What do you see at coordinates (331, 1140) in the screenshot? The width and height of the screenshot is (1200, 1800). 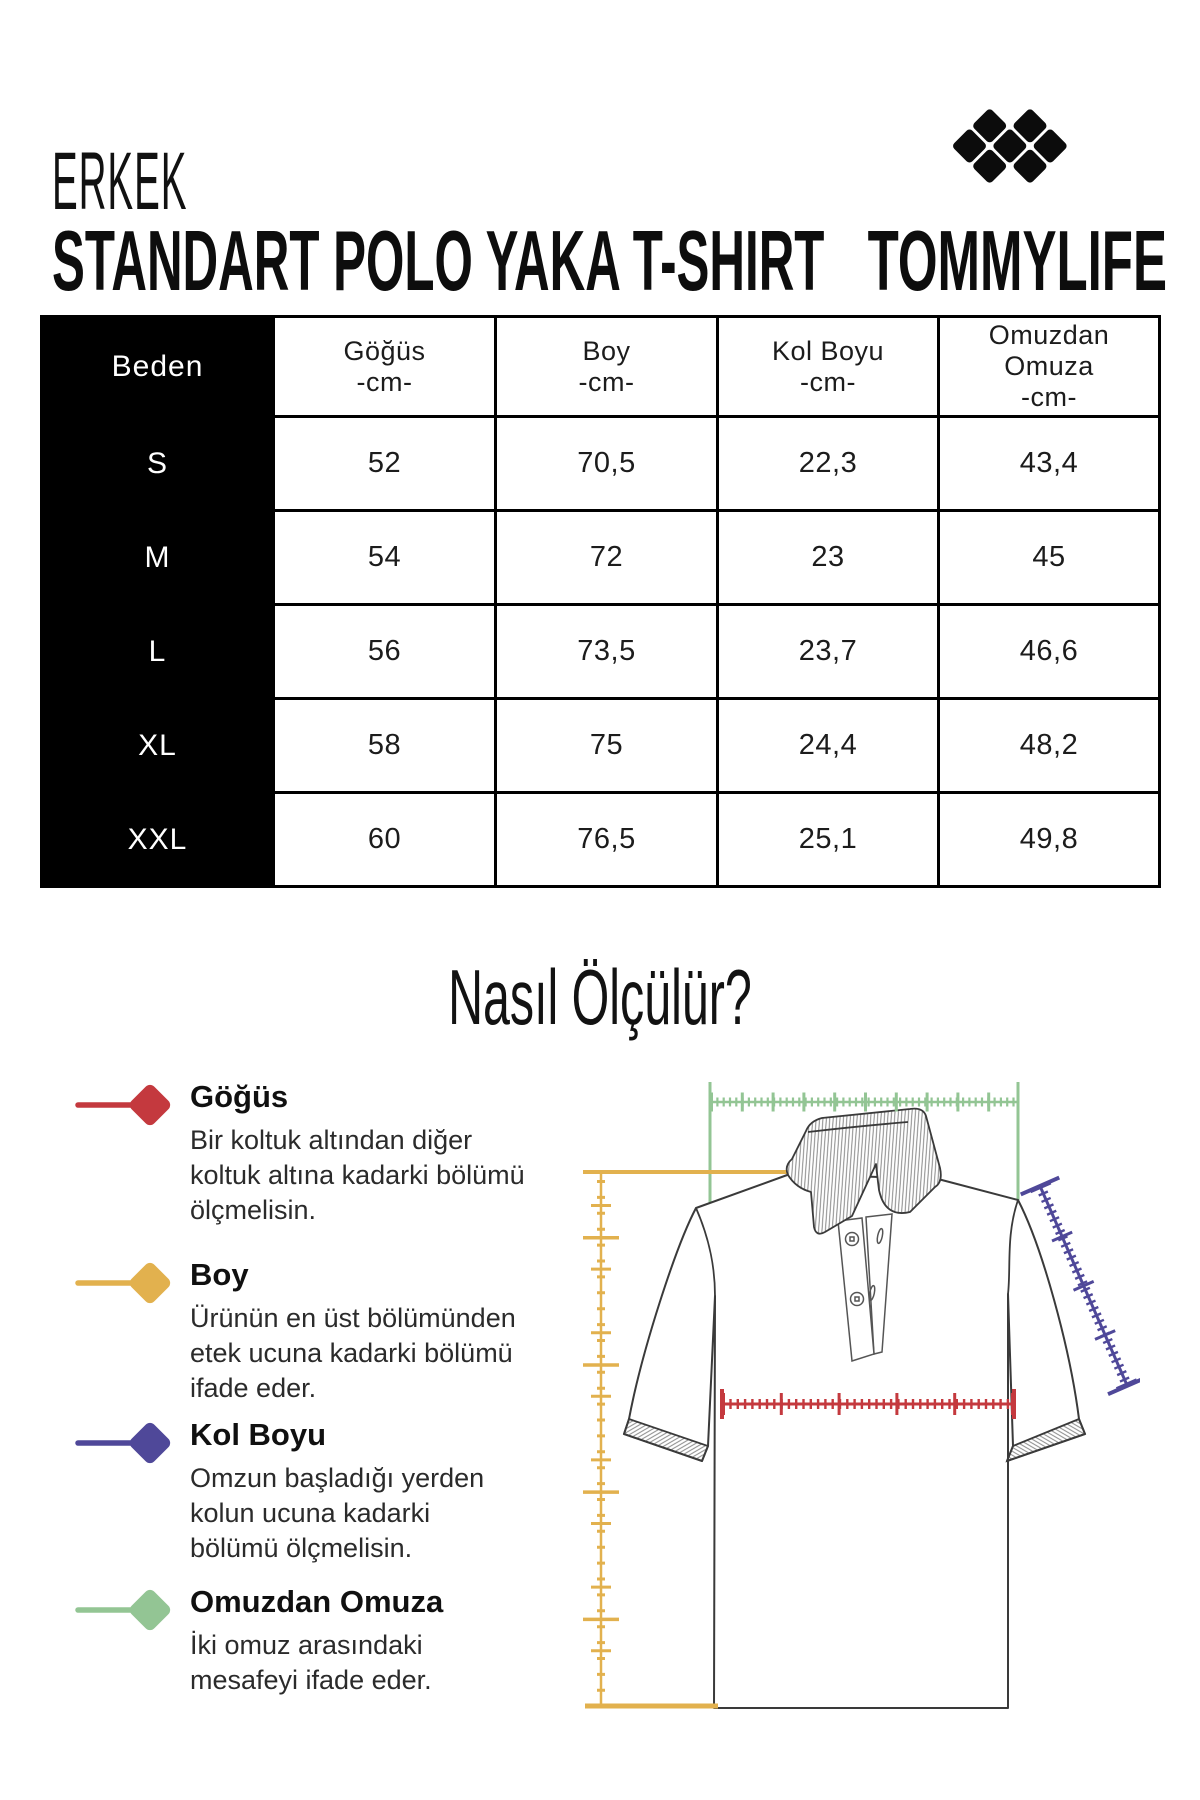 I see `legend-description-line: Bir koltuk altından diğer` at bounding box center [331, 1140].